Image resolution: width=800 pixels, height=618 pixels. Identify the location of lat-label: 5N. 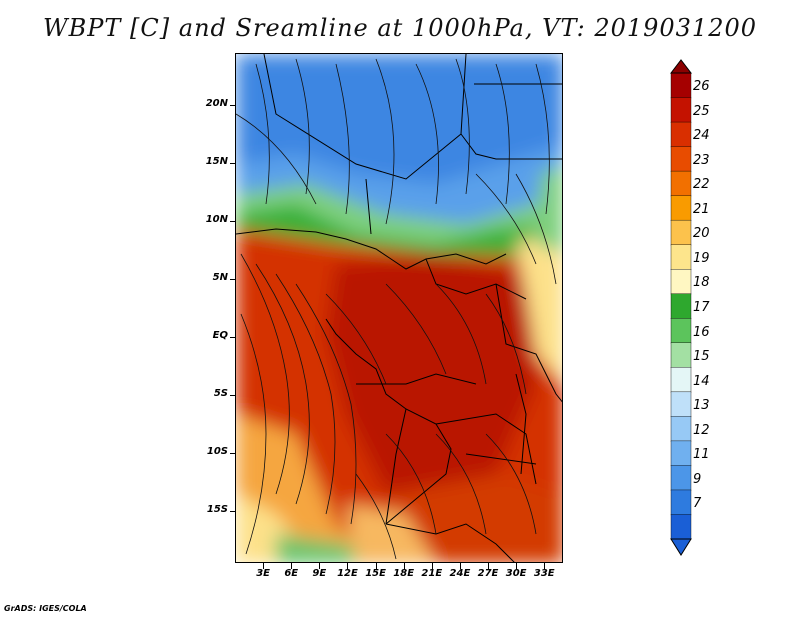
(220, 278).